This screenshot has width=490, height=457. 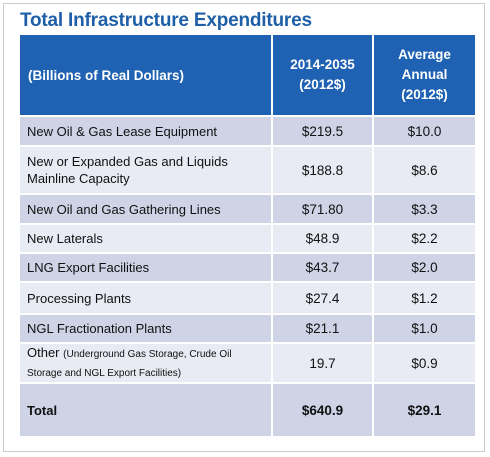 What do you see at coordinates (424, 239) in the screenshot?
I see `row-annual: $2.2` at bounding box center [424, 239].